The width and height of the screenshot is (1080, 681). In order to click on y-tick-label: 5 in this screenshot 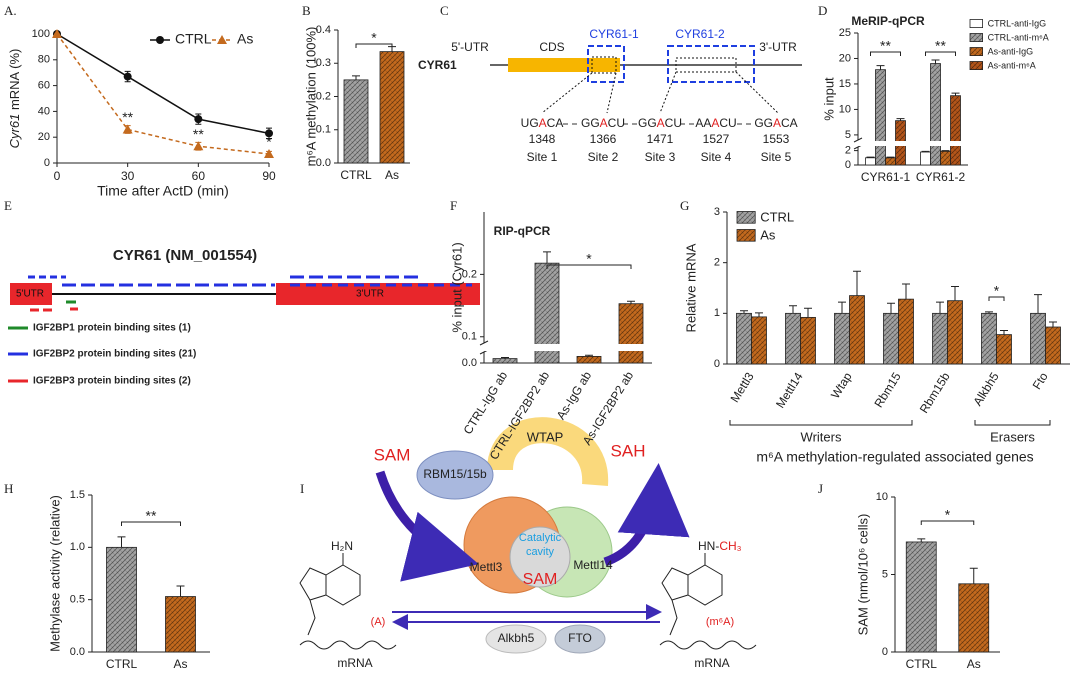, I will do `click(885, 574)`.